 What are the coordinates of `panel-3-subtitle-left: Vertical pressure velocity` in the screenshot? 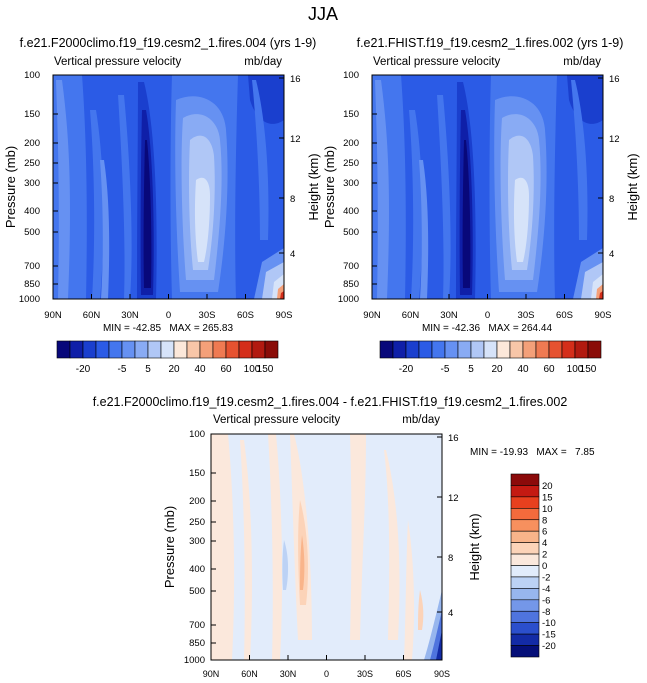 It's located at (276, 420).